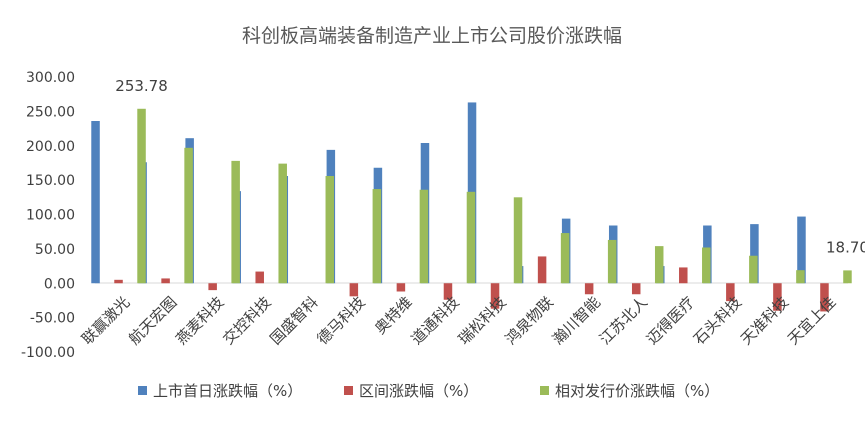 This screenshot has width=865, height=422. Describe the element at coordinates (576, 320) in the screenshot. I see `x-tick-label: 瀚川智能` at that location.